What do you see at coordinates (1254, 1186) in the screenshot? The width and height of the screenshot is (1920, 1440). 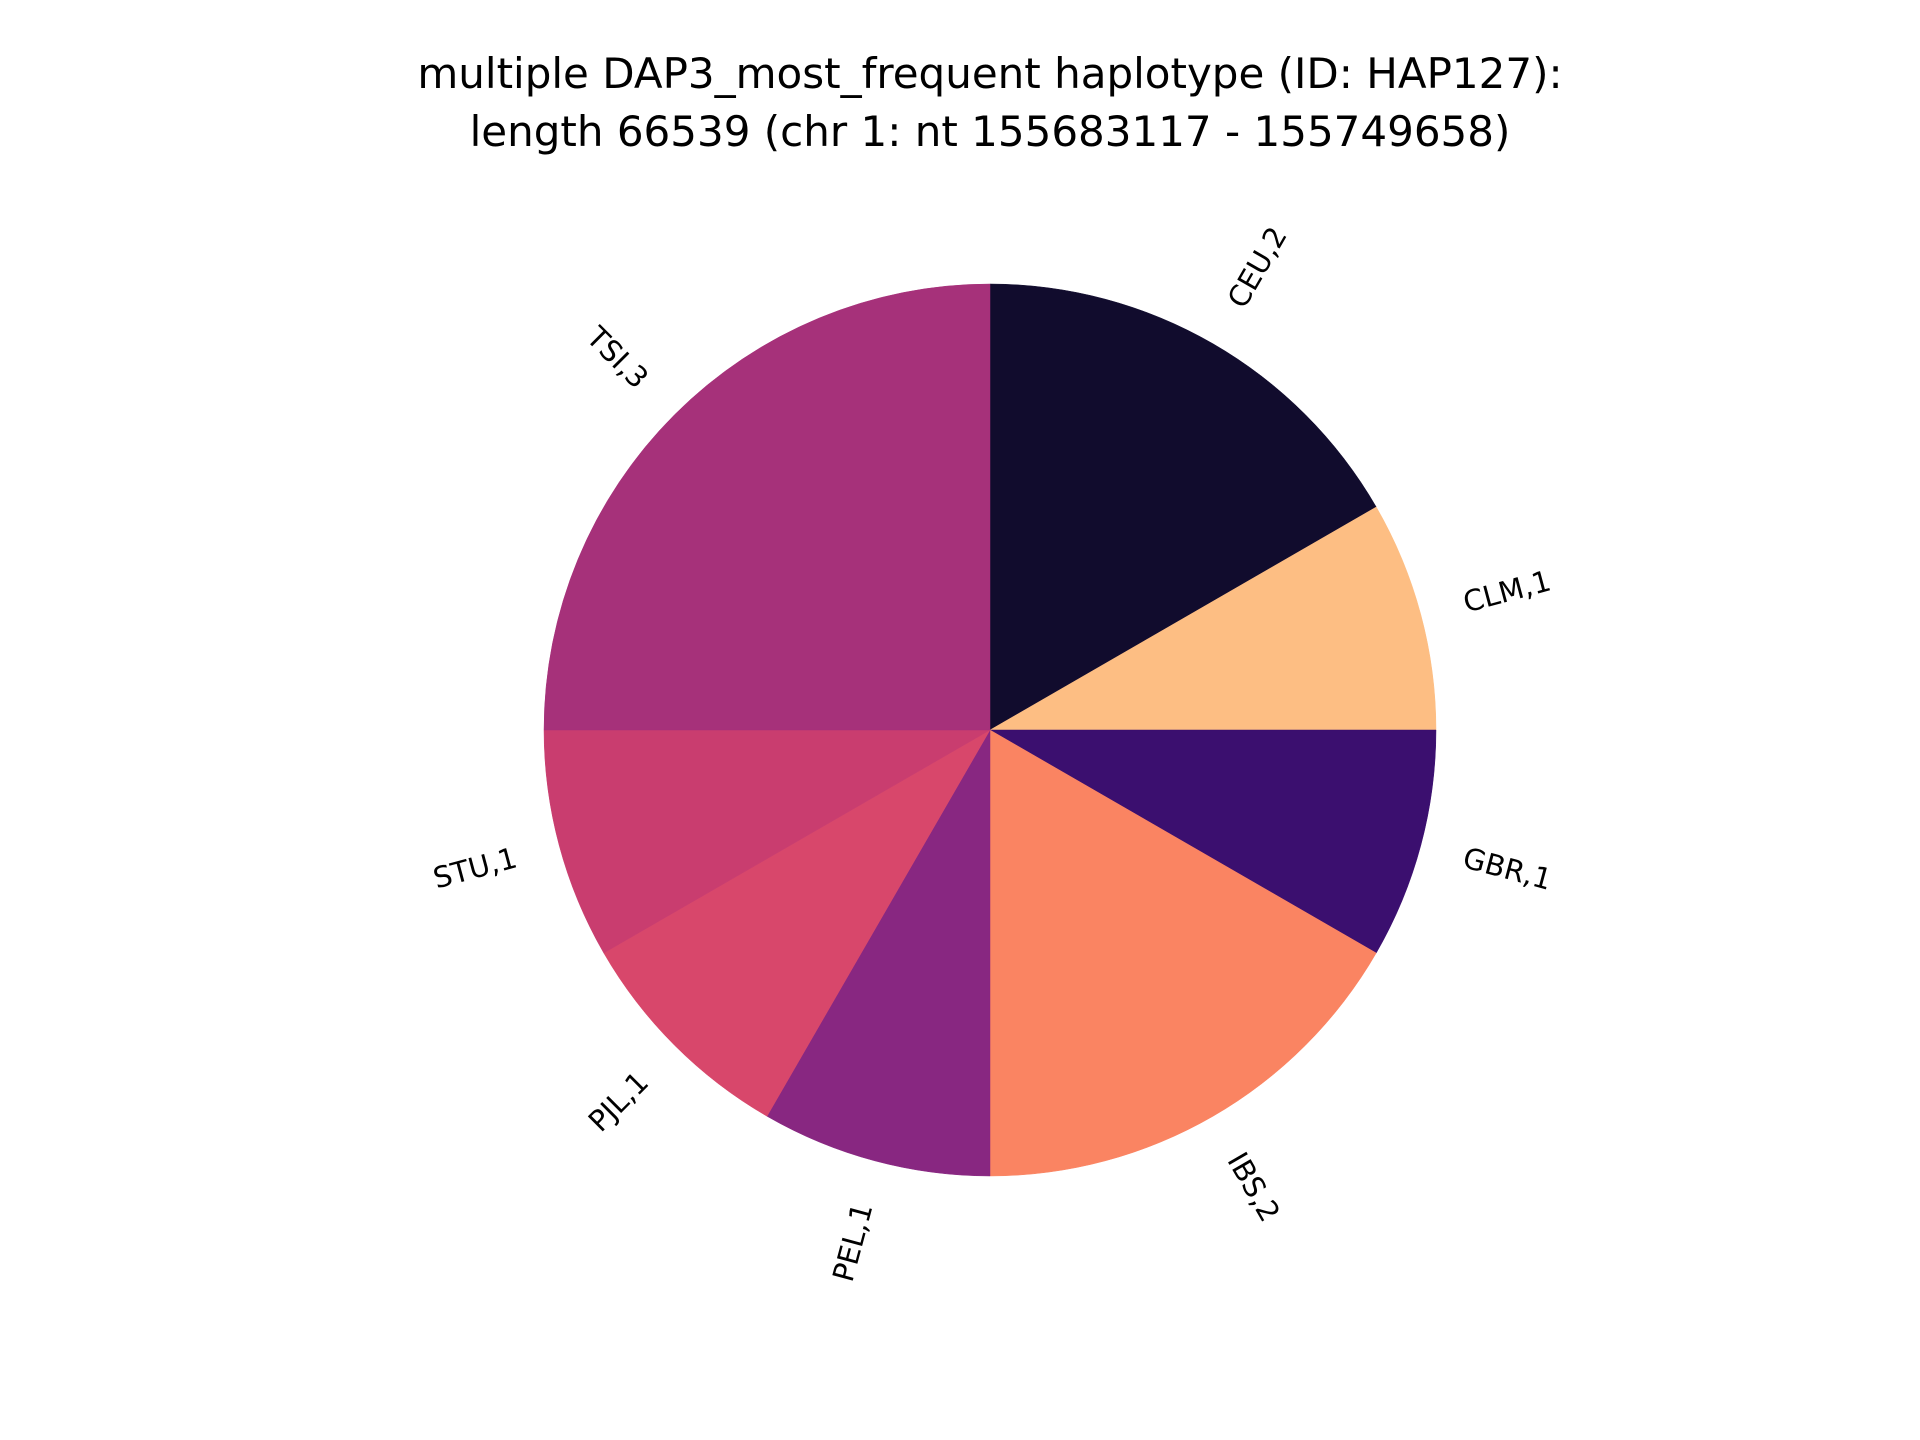 I see `pie-label-ibs: IBS,2` at bounding box center [1254, 1186].